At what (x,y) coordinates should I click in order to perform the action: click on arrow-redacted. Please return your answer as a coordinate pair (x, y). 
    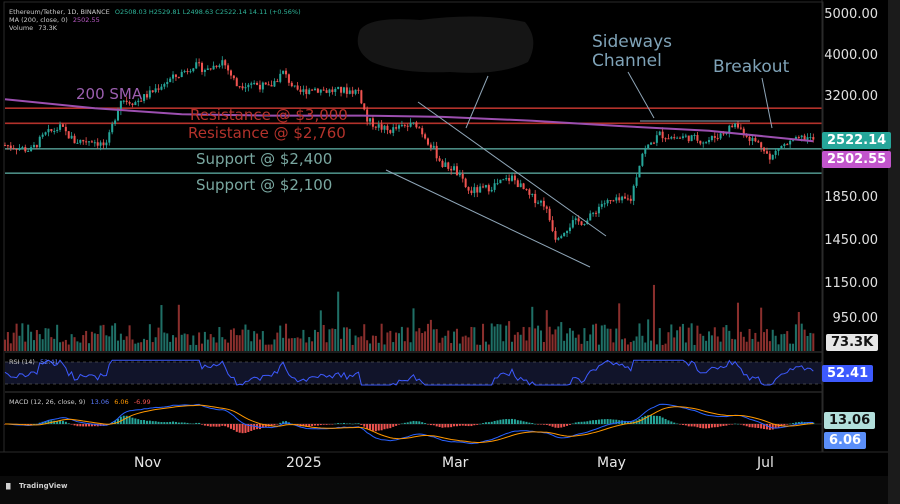
    Looking at the image, I should click on (477, 102).